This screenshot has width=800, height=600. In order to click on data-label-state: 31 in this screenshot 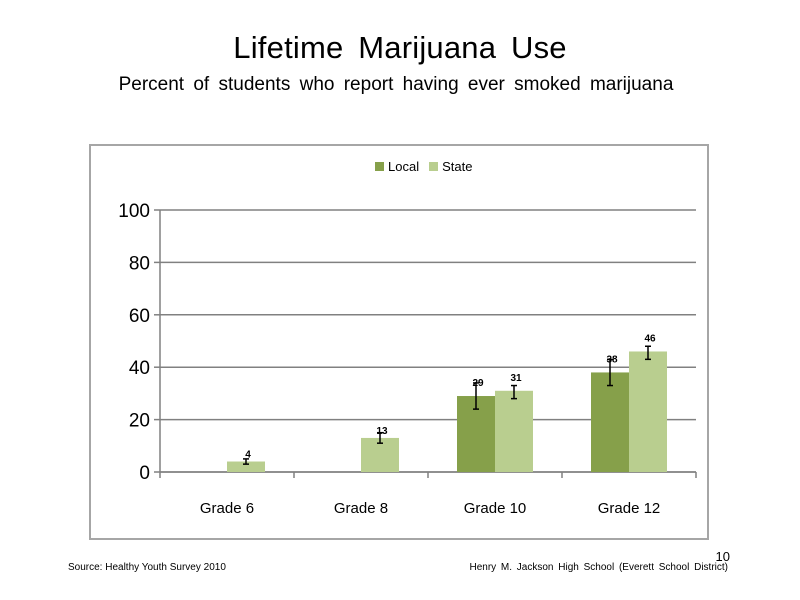, I will do `click(516, 378)`.